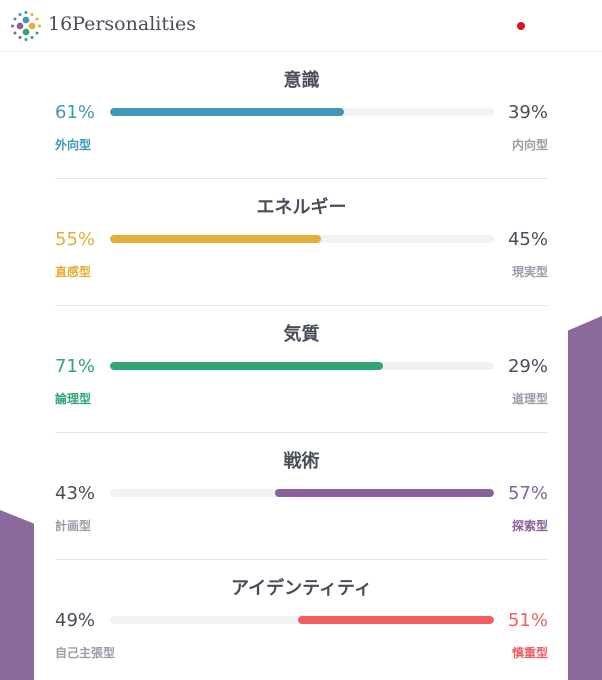 Image resolution: width=602 pixels, height=680 pixels. Describe the element at coordinates (529, 526) in the screenshot. I see `right-trait-label: 探索型` at that location.